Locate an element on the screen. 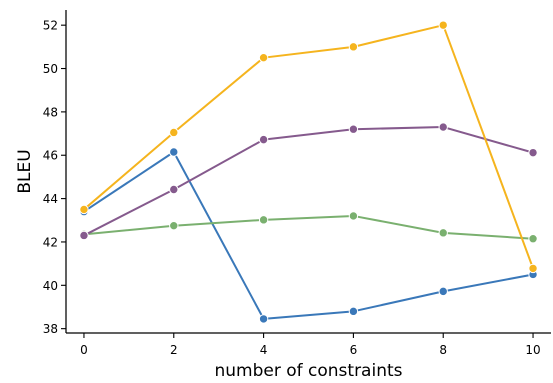  y-tick-label: 42 is located at coordinates (50, 242).